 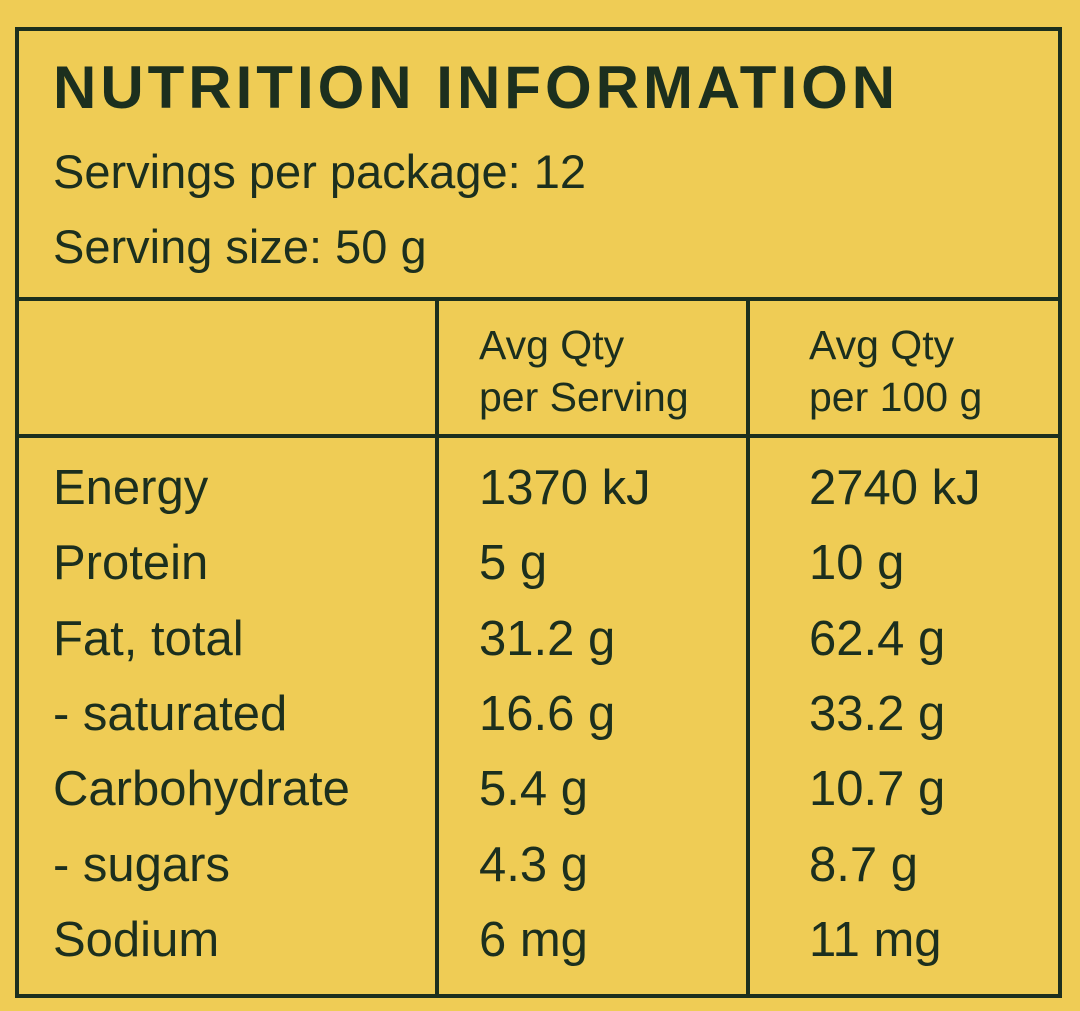 I want to click on nutrient-name: Sodium, so click(x=136, y=939).